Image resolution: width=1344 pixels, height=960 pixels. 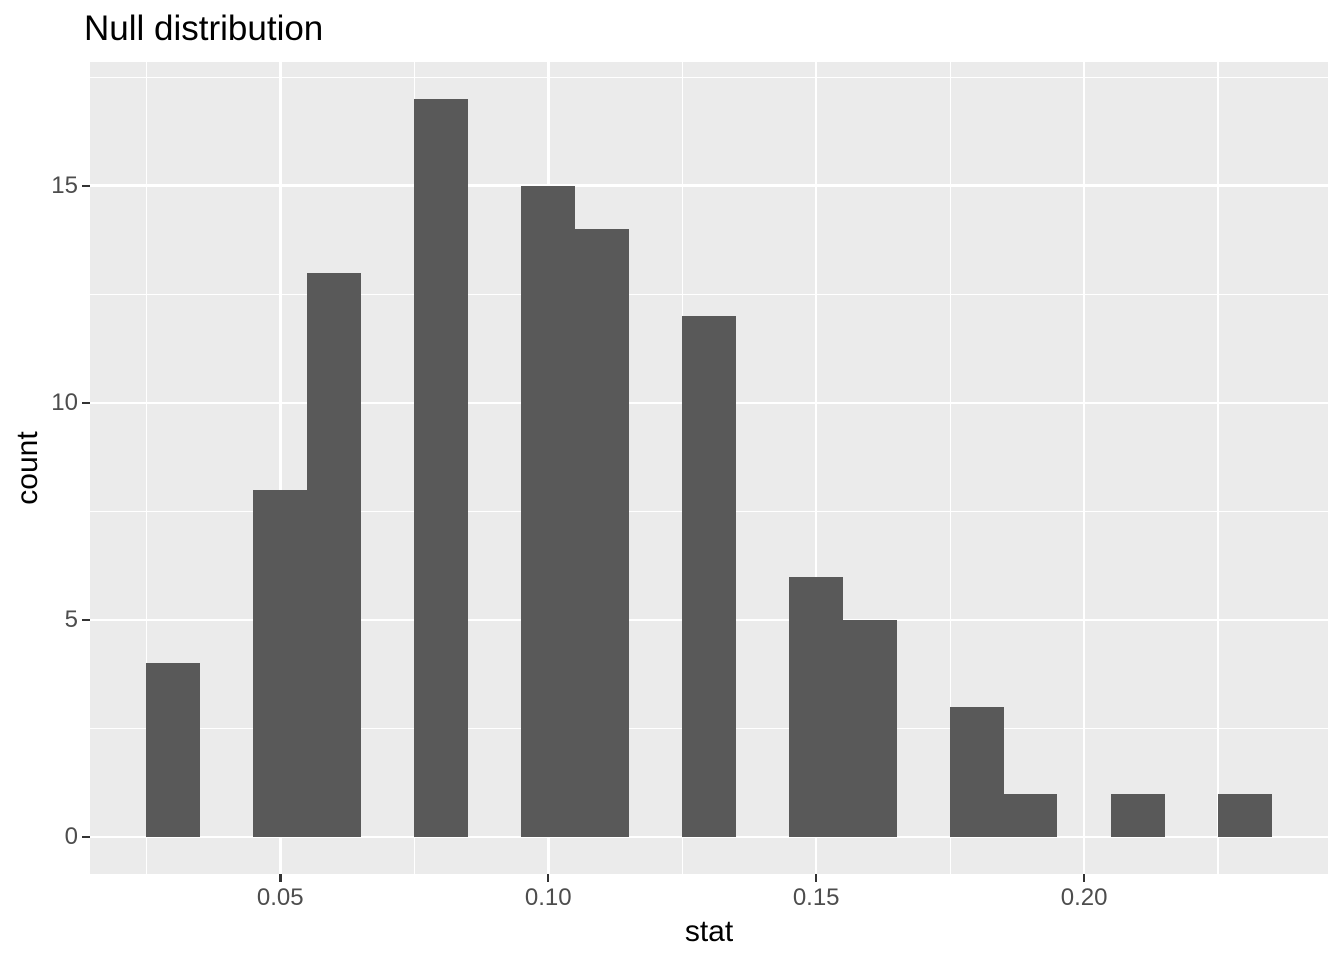 What do you see at coordinates (204, 28) in the screenshot?
I see `plot-title: Null distribution` at bounding box center [204, 28].